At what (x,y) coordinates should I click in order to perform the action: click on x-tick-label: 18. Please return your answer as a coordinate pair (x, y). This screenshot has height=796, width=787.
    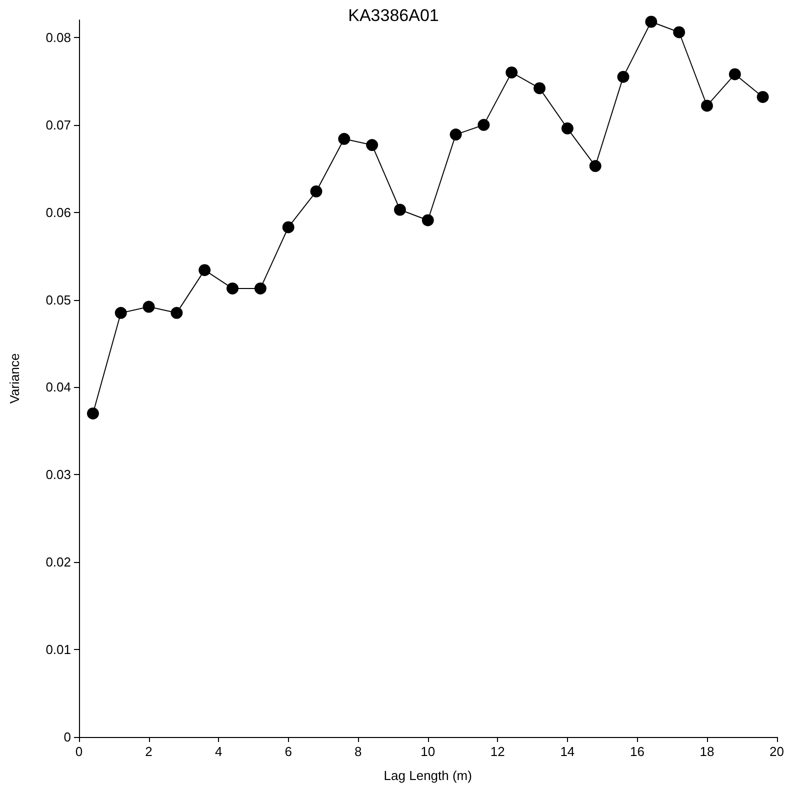
    Looking at the image, I should click on (707, 751).